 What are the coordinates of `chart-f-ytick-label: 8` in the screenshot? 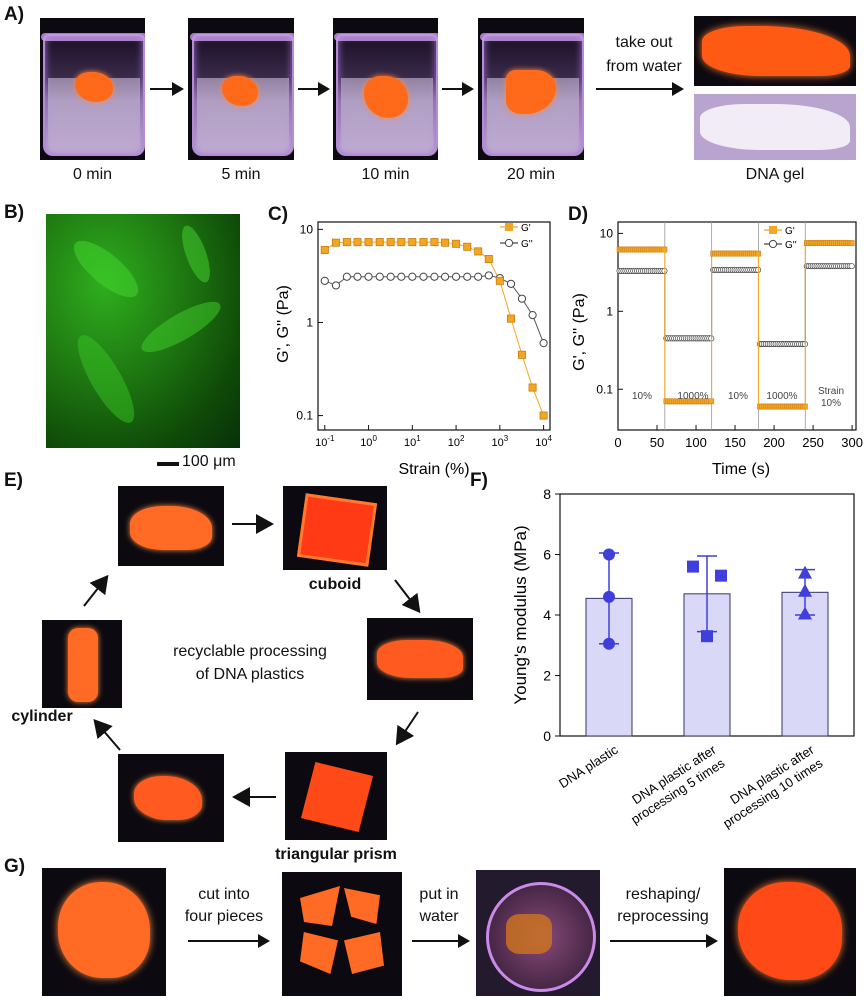 It's located at (547, 494).